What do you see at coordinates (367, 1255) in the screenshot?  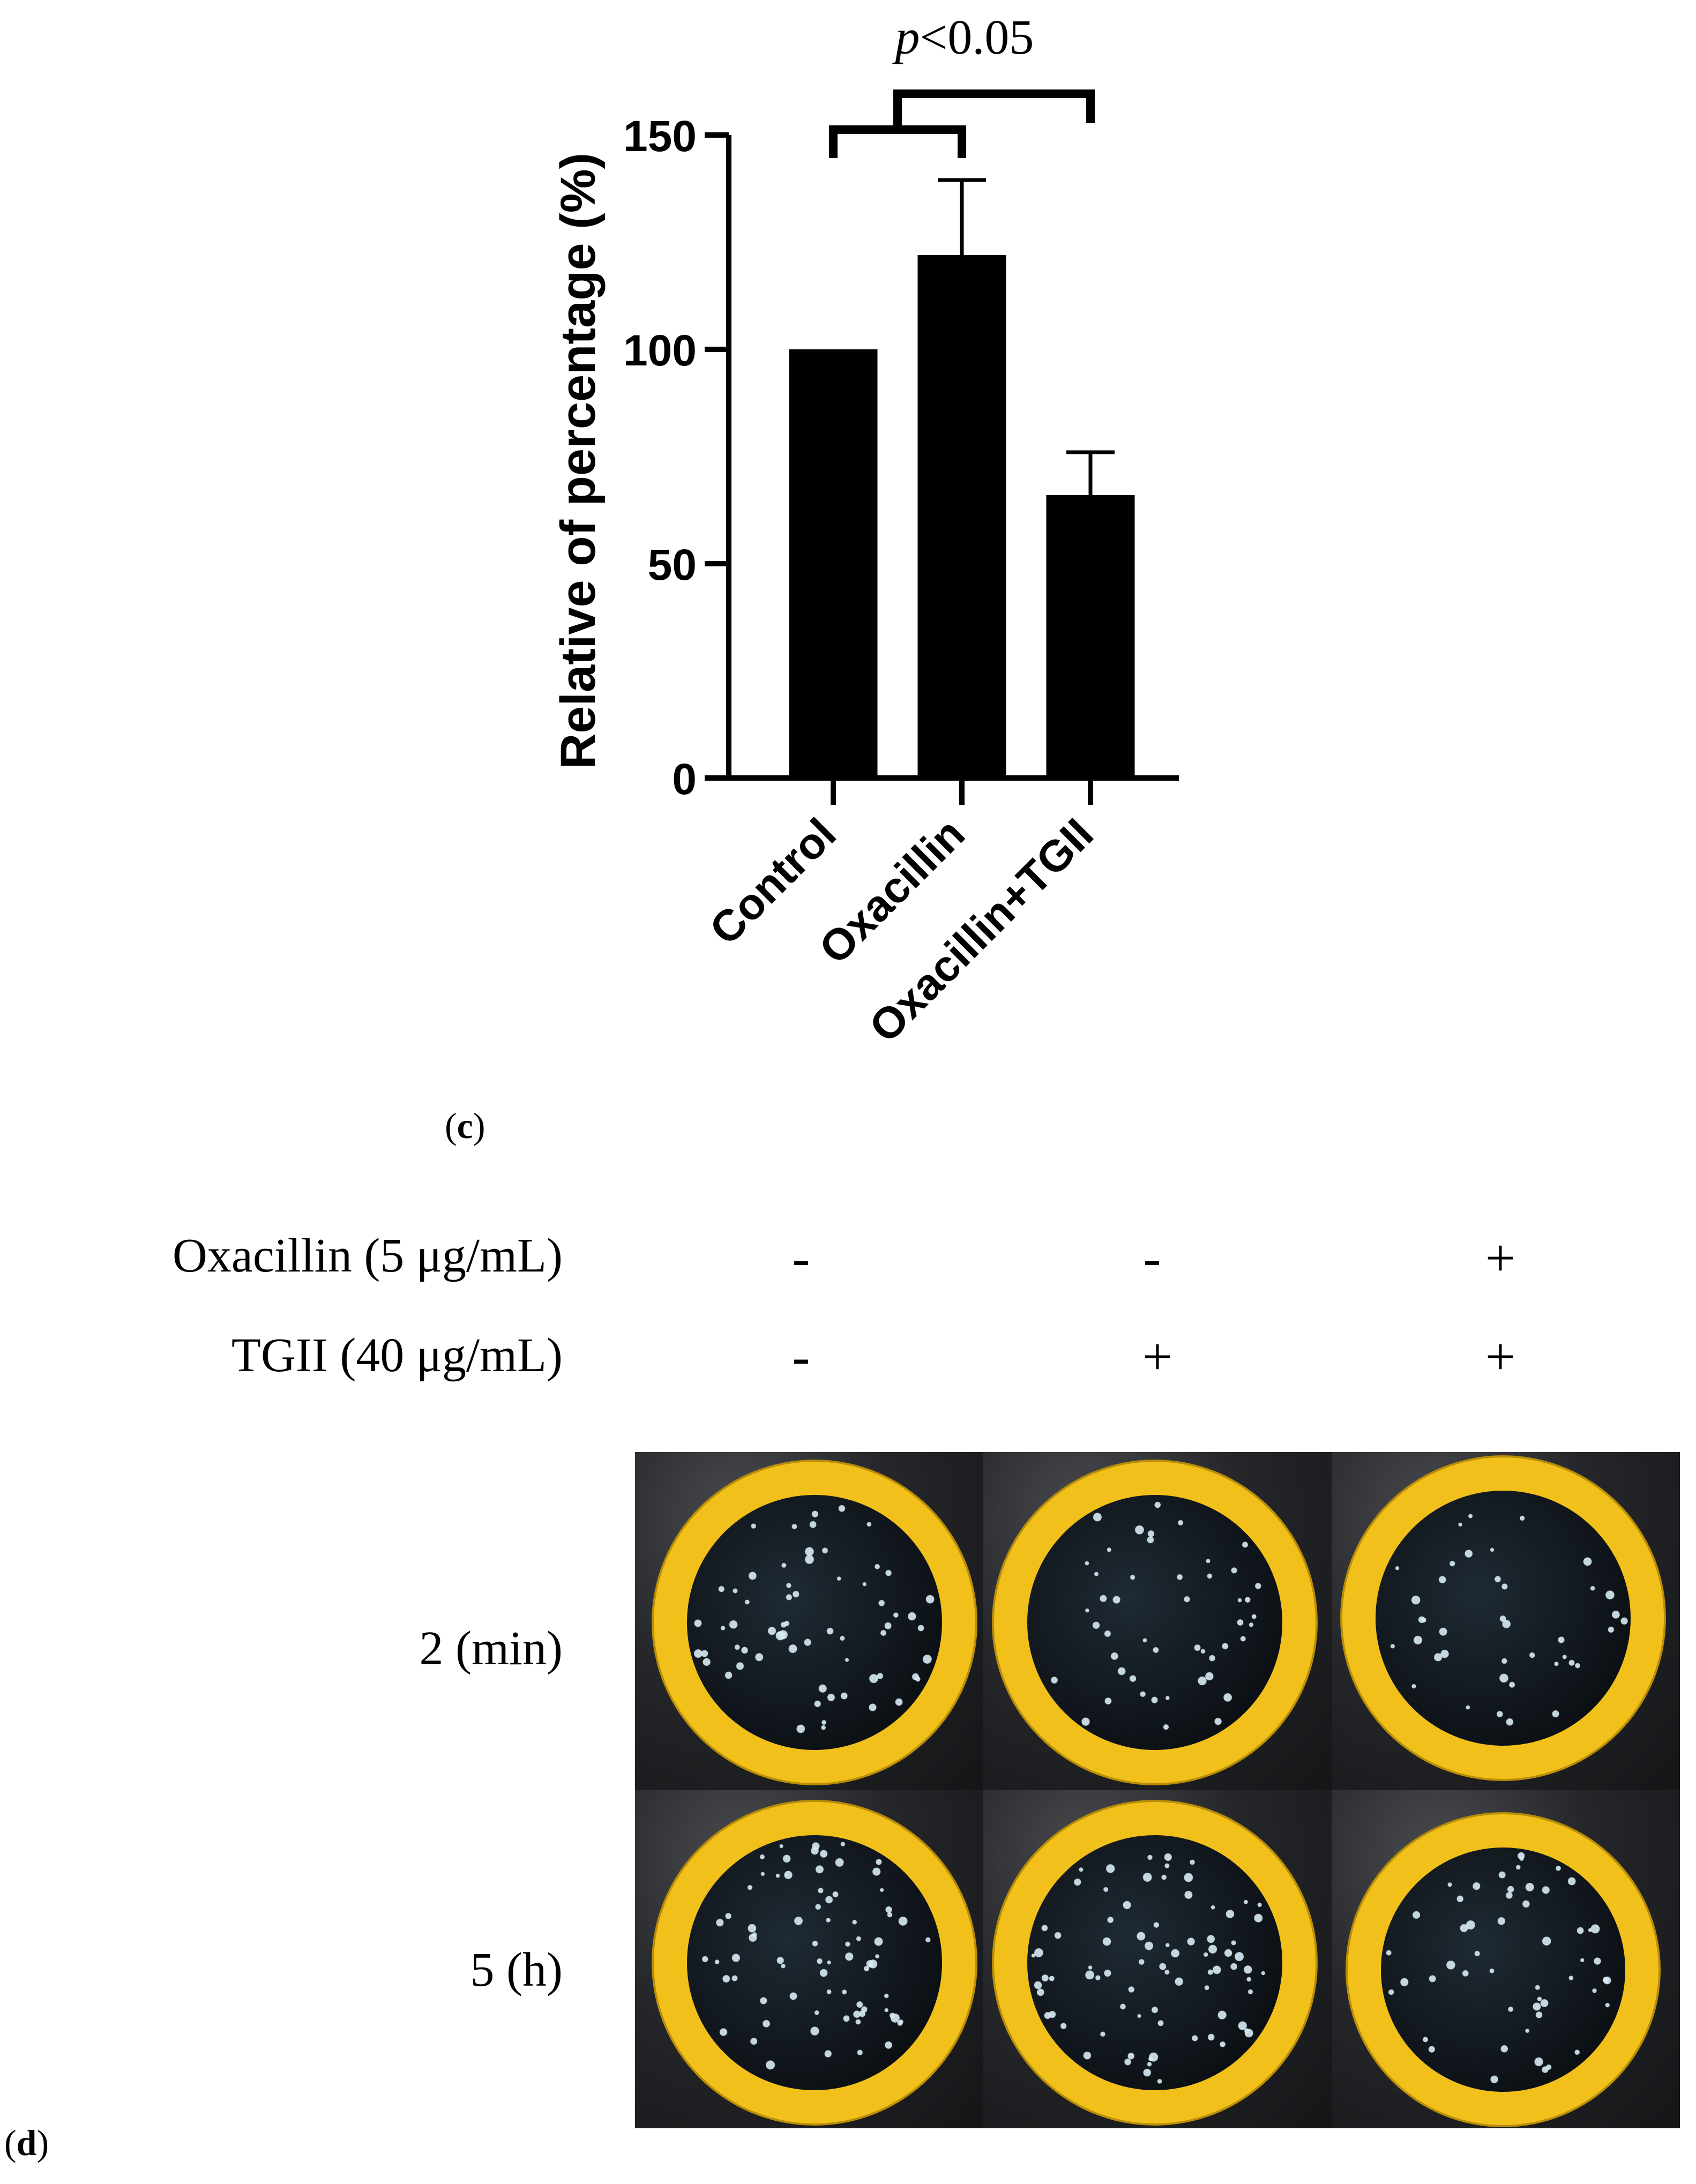 I see `oxacillin-row-label: Oxacillin (5 μg/mL)` at bounding box center [367, 1255].